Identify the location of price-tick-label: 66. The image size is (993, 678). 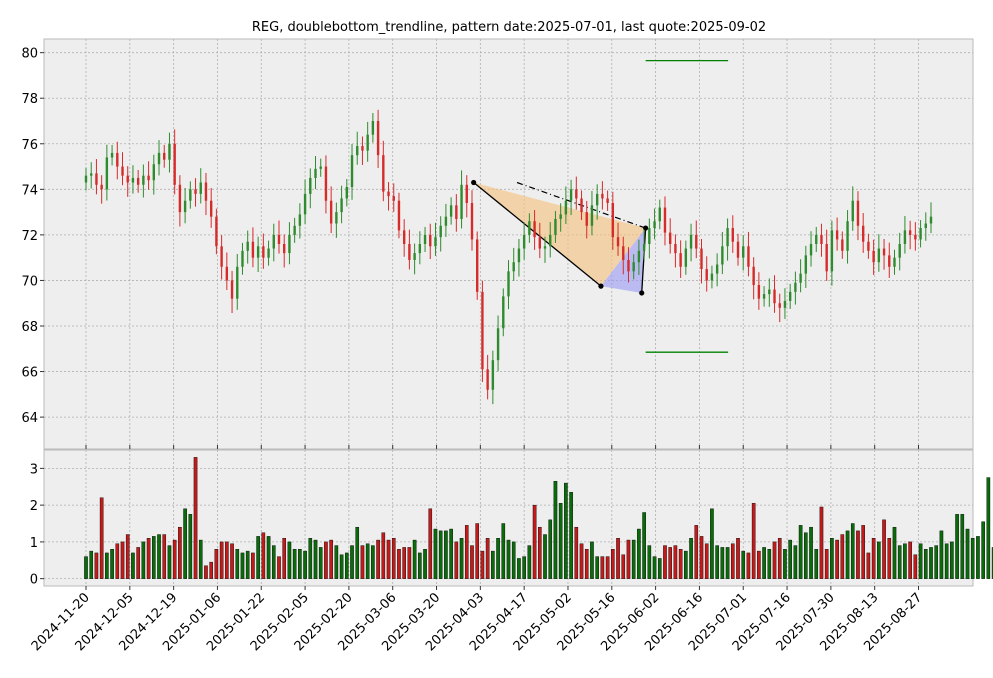
(29, 373).